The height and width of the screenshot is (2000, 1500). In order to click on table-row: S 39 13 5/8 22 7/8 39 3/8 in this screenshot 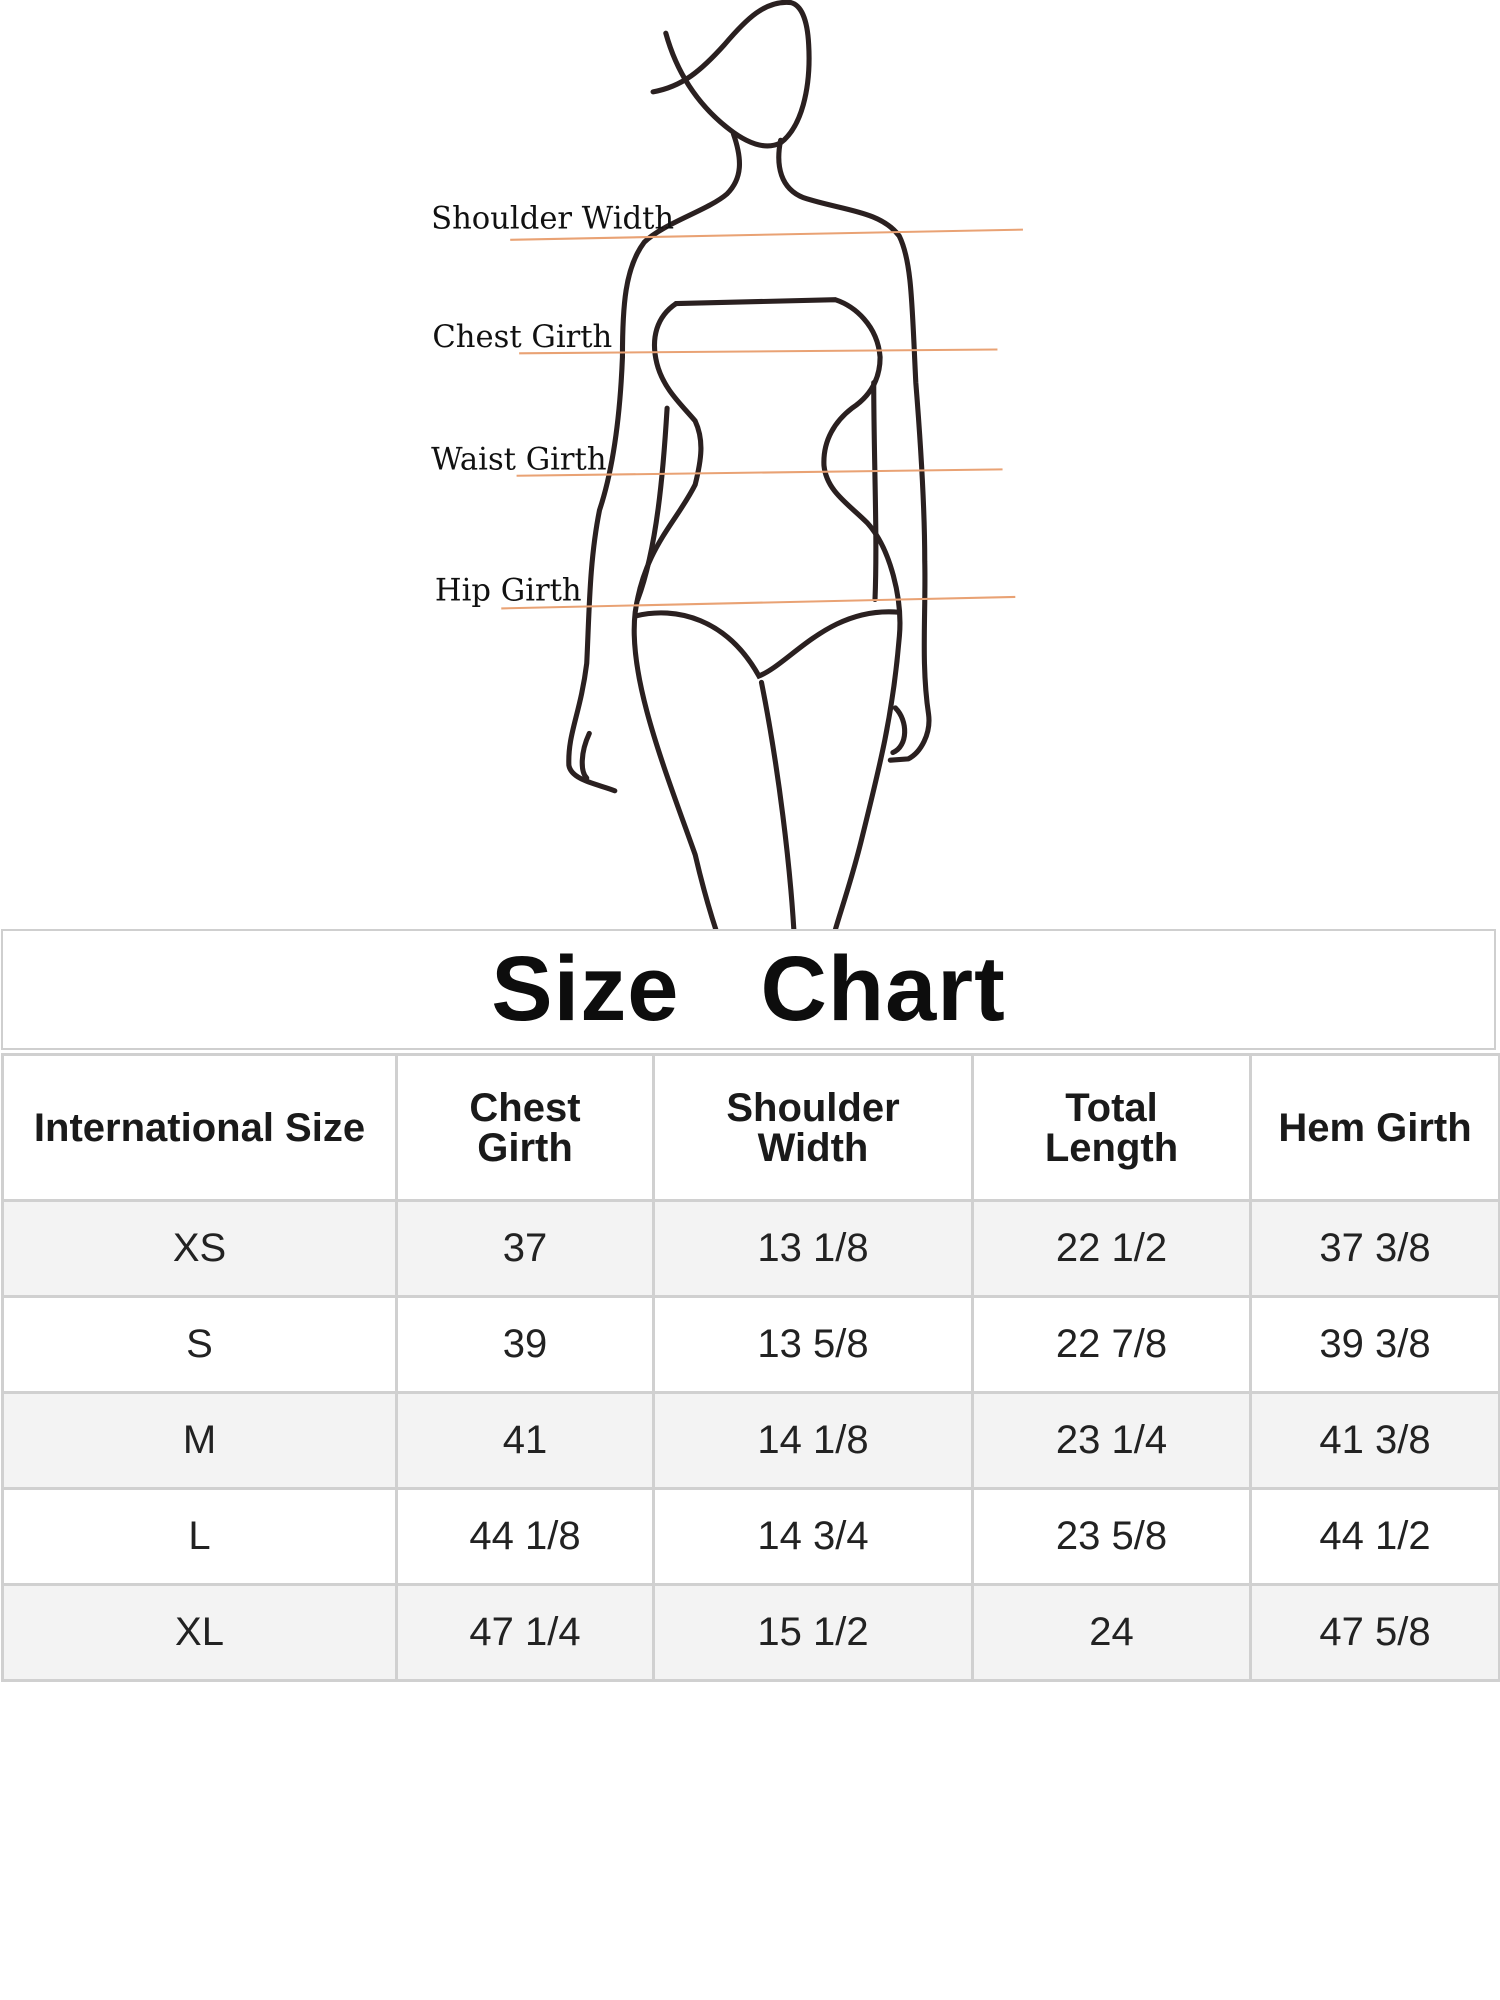, I will do `click(750, 1344)`.